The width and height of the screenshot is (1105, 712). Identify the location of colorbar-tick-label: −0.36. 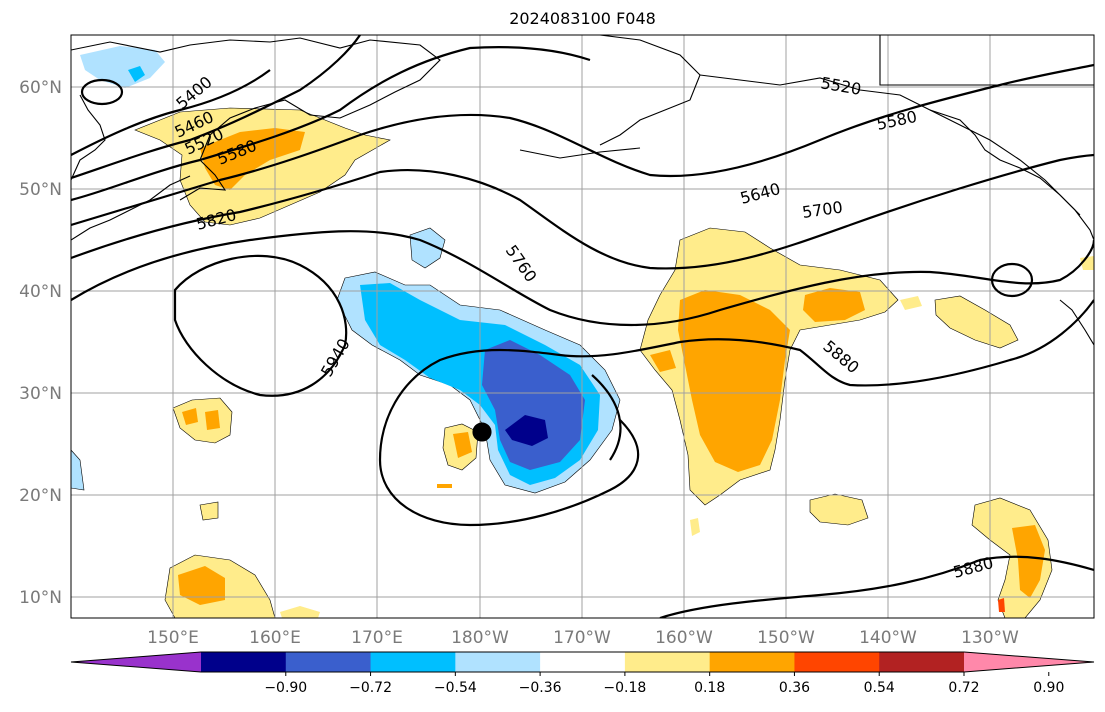
(540, 688).